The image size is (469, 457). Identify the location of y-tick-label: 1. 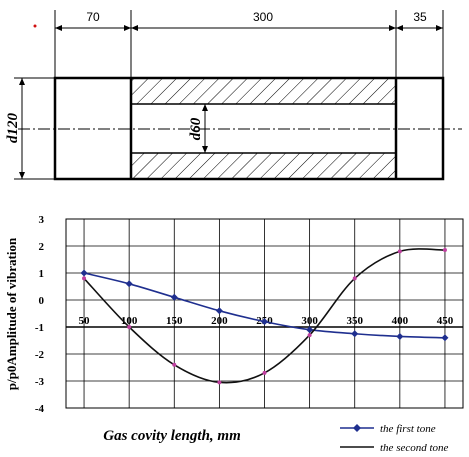
(42, 274).